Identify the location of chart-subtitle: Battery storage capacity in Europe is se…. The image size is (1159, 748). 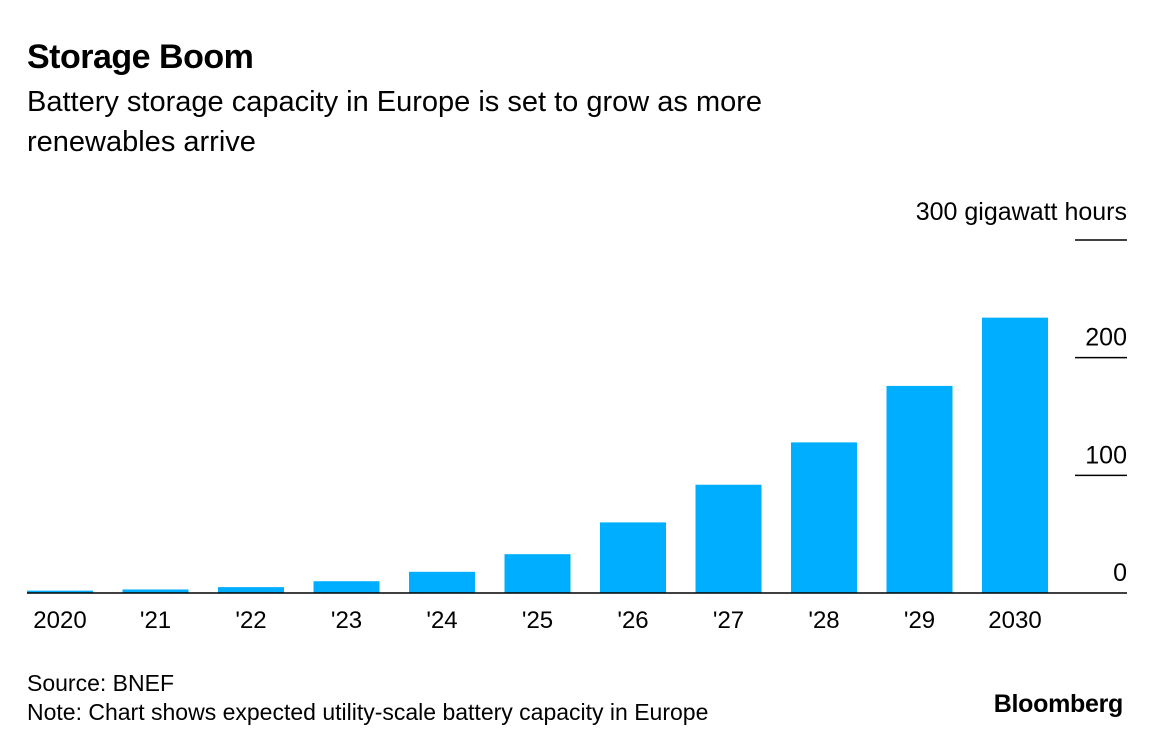
(395, 122).